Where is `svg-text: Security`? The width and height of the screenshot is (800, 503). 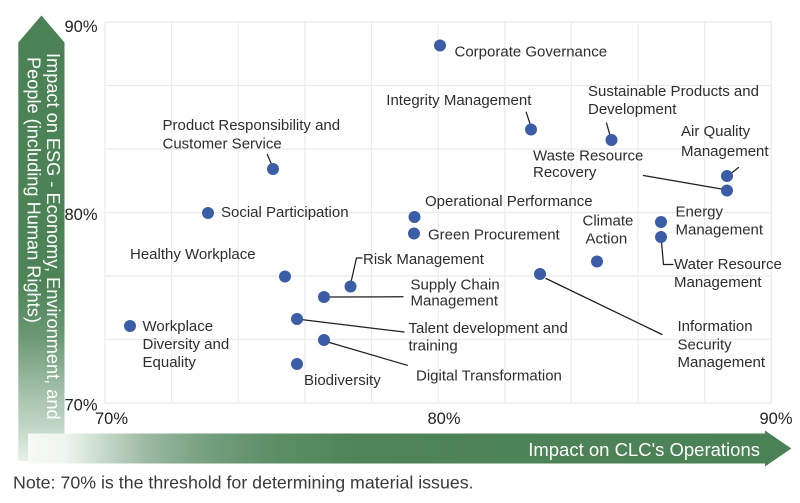 svg-text: Security is located at coordinates (705, 345).